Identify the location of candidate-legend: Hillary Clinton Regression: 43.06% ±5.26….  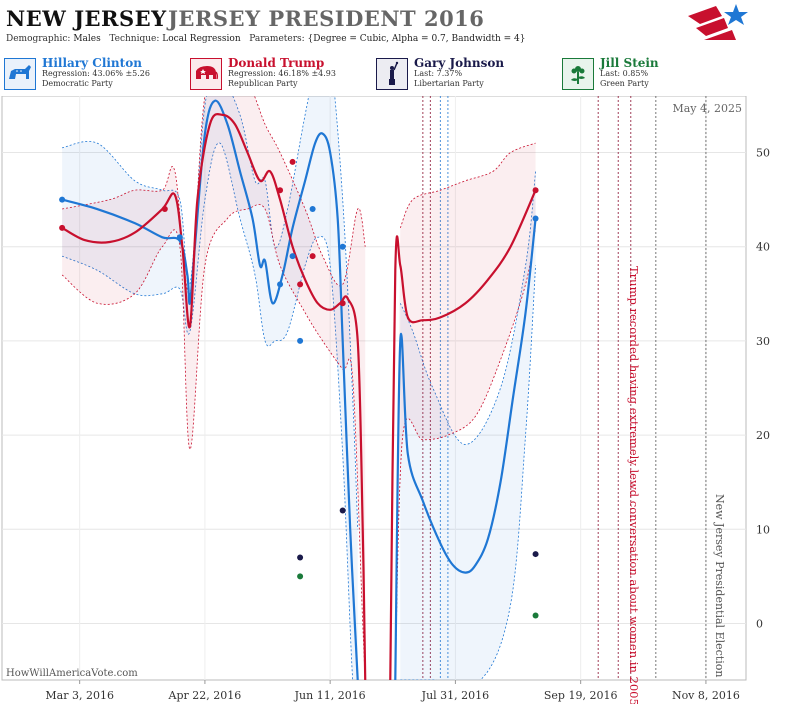
(394, 74).